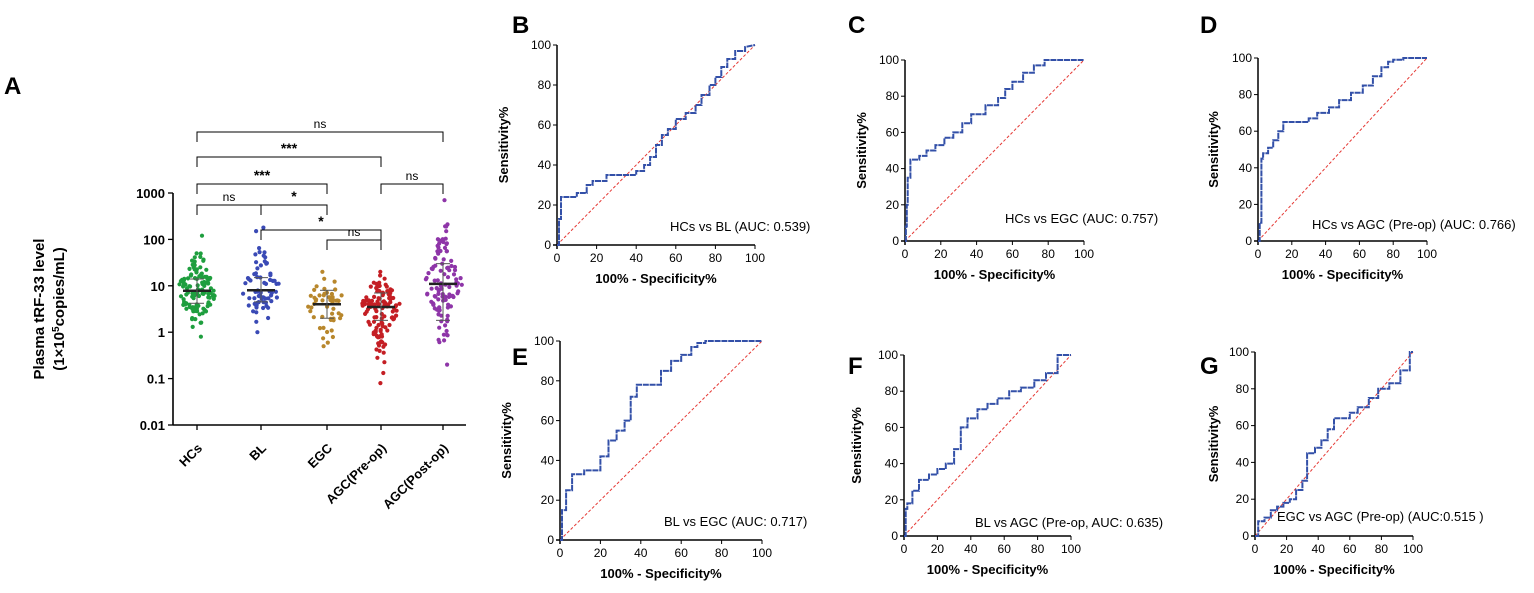  I want to click on x-tick-label: 20, so click(1287, 549).